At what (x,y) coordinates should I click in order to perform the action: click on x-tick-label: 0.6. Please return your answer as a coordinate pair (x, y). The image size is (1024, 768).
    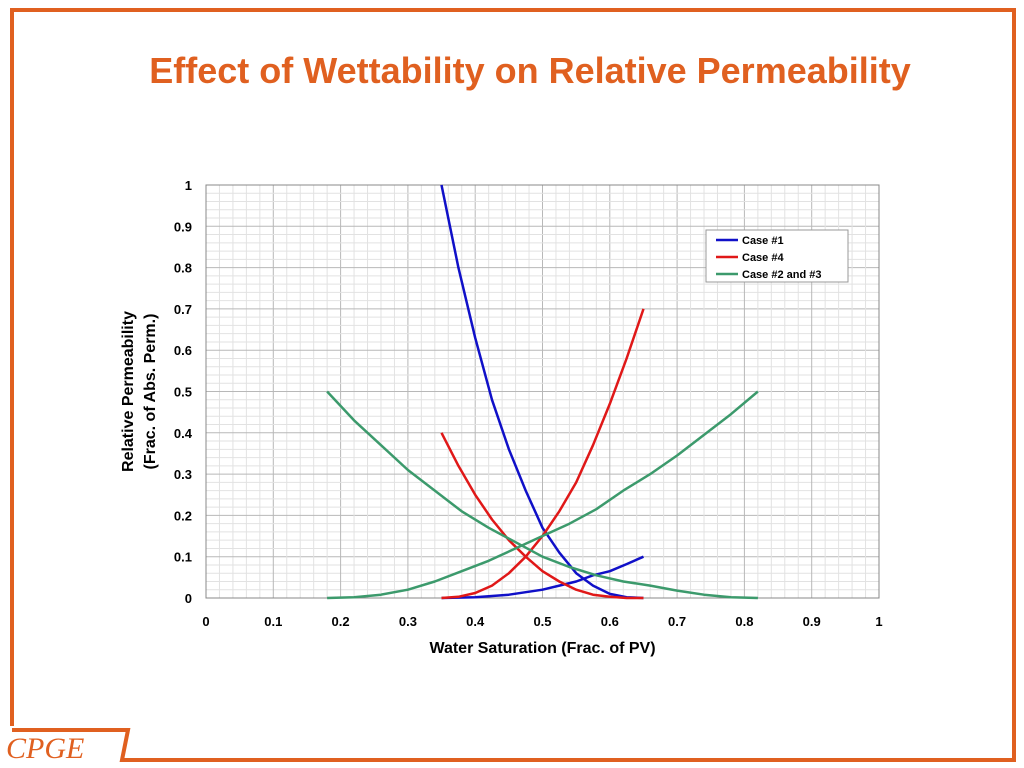
    Looking at the image, I should click on (610, 621).